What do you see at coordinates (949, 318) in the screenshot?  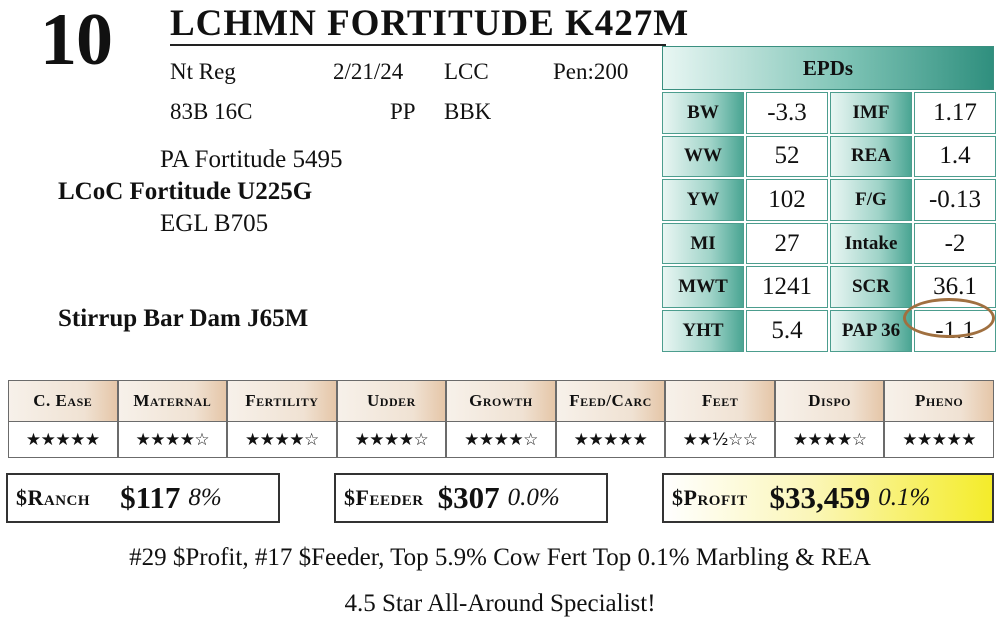 I see `highlight-circle` at bounding box center [949, 318].